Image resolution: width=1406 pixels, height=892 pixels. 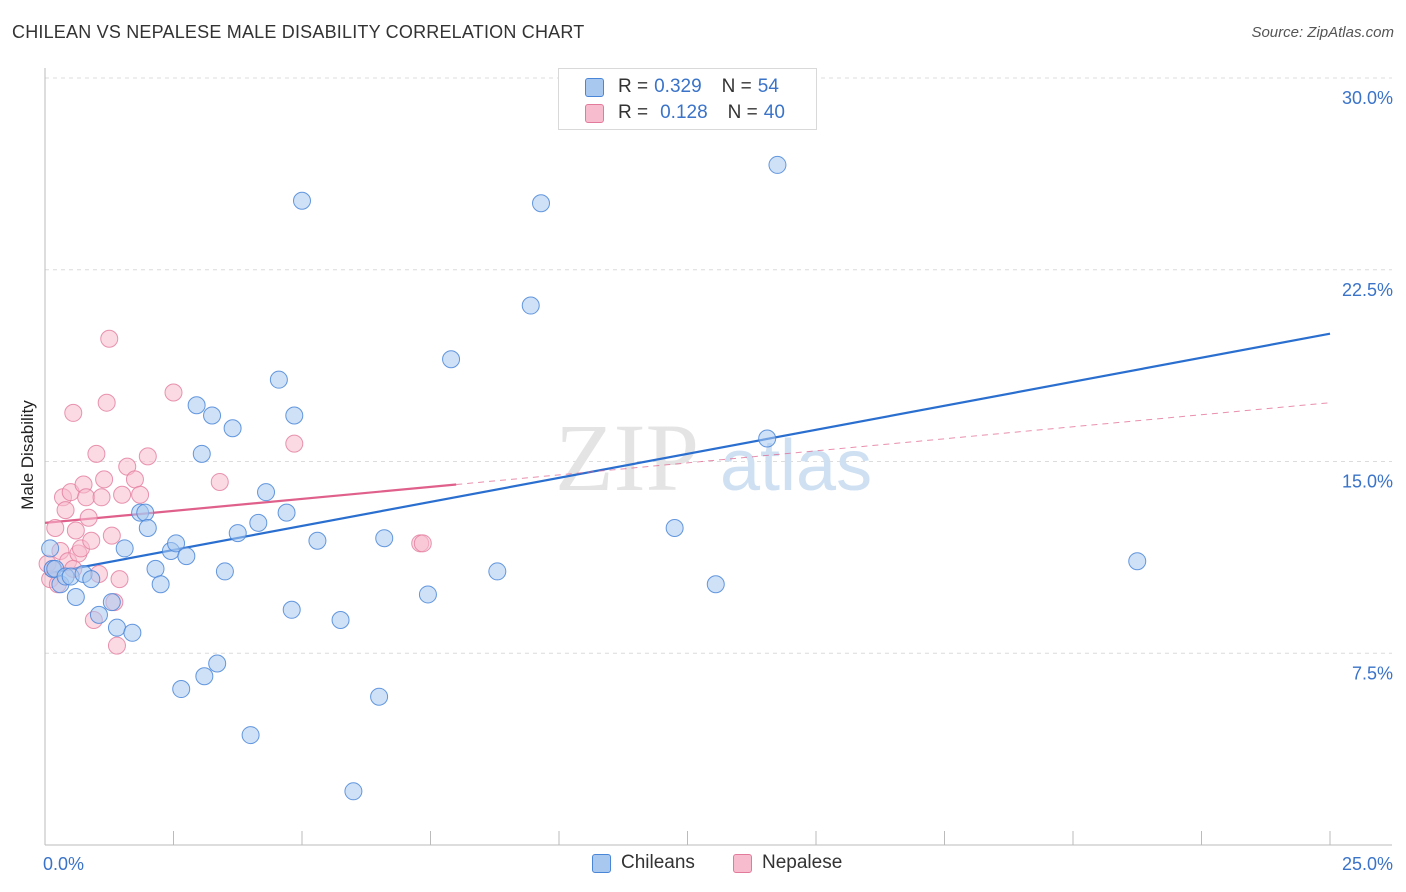 I want to click on n-value: 54, so click(x=768, y=86).